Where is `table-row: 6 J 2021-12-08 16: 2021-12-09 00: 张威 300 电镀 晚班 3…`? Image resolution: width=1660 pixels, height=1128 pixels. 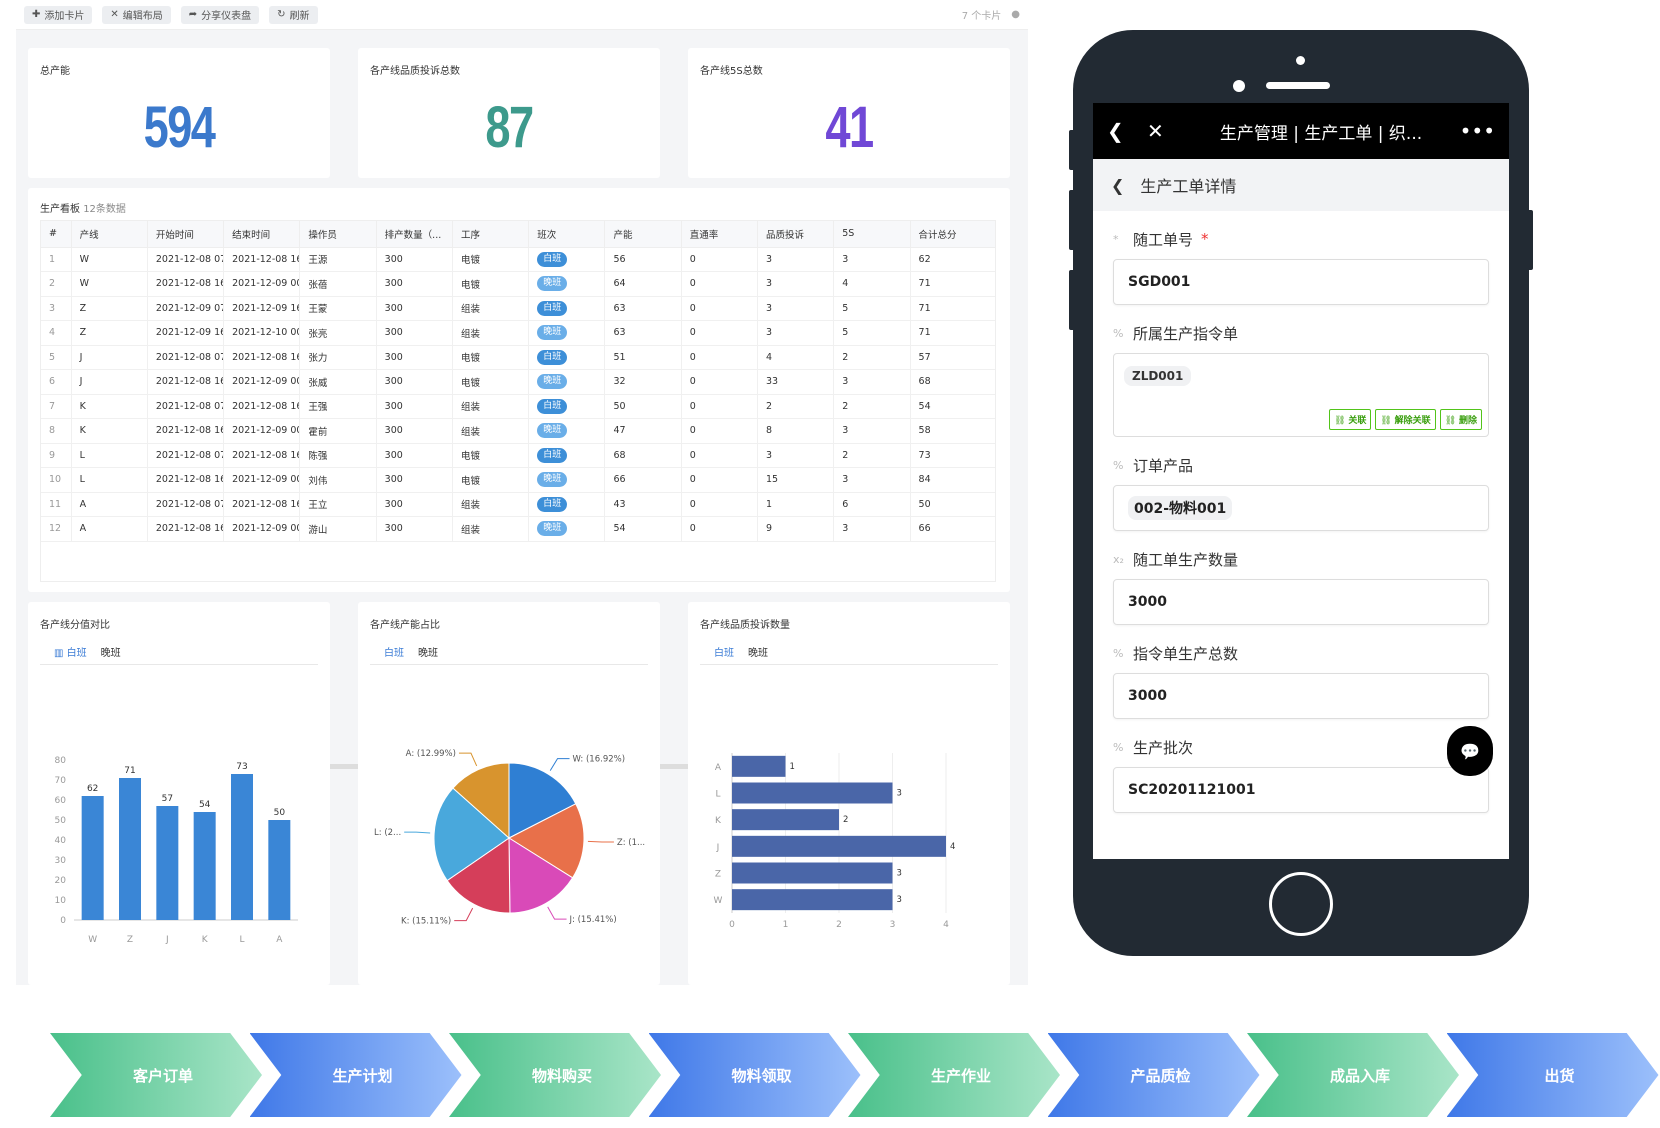
table-row: 6 J 2021-12-08 16: 2021-12-09 00: 张威 300 电镀 晚班 3… is located at coordinates (518, 382).